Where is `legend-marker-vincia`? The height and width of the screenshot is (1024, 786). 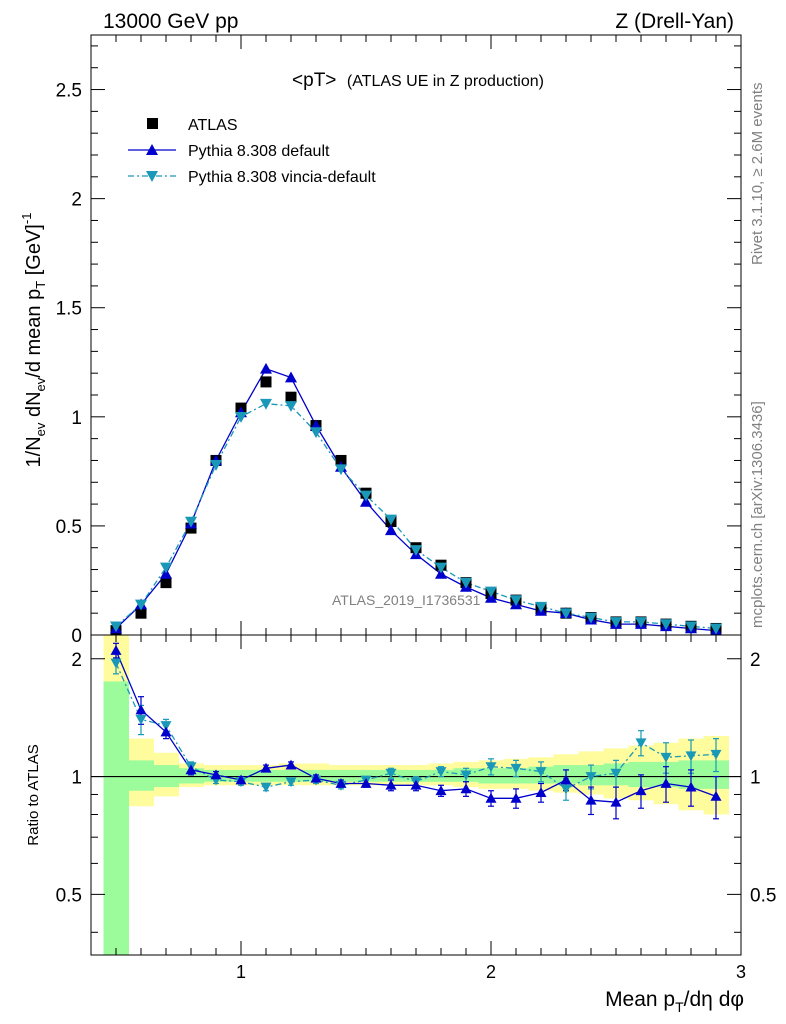 legend-marker-vincia is located at coordinates (152, 176).